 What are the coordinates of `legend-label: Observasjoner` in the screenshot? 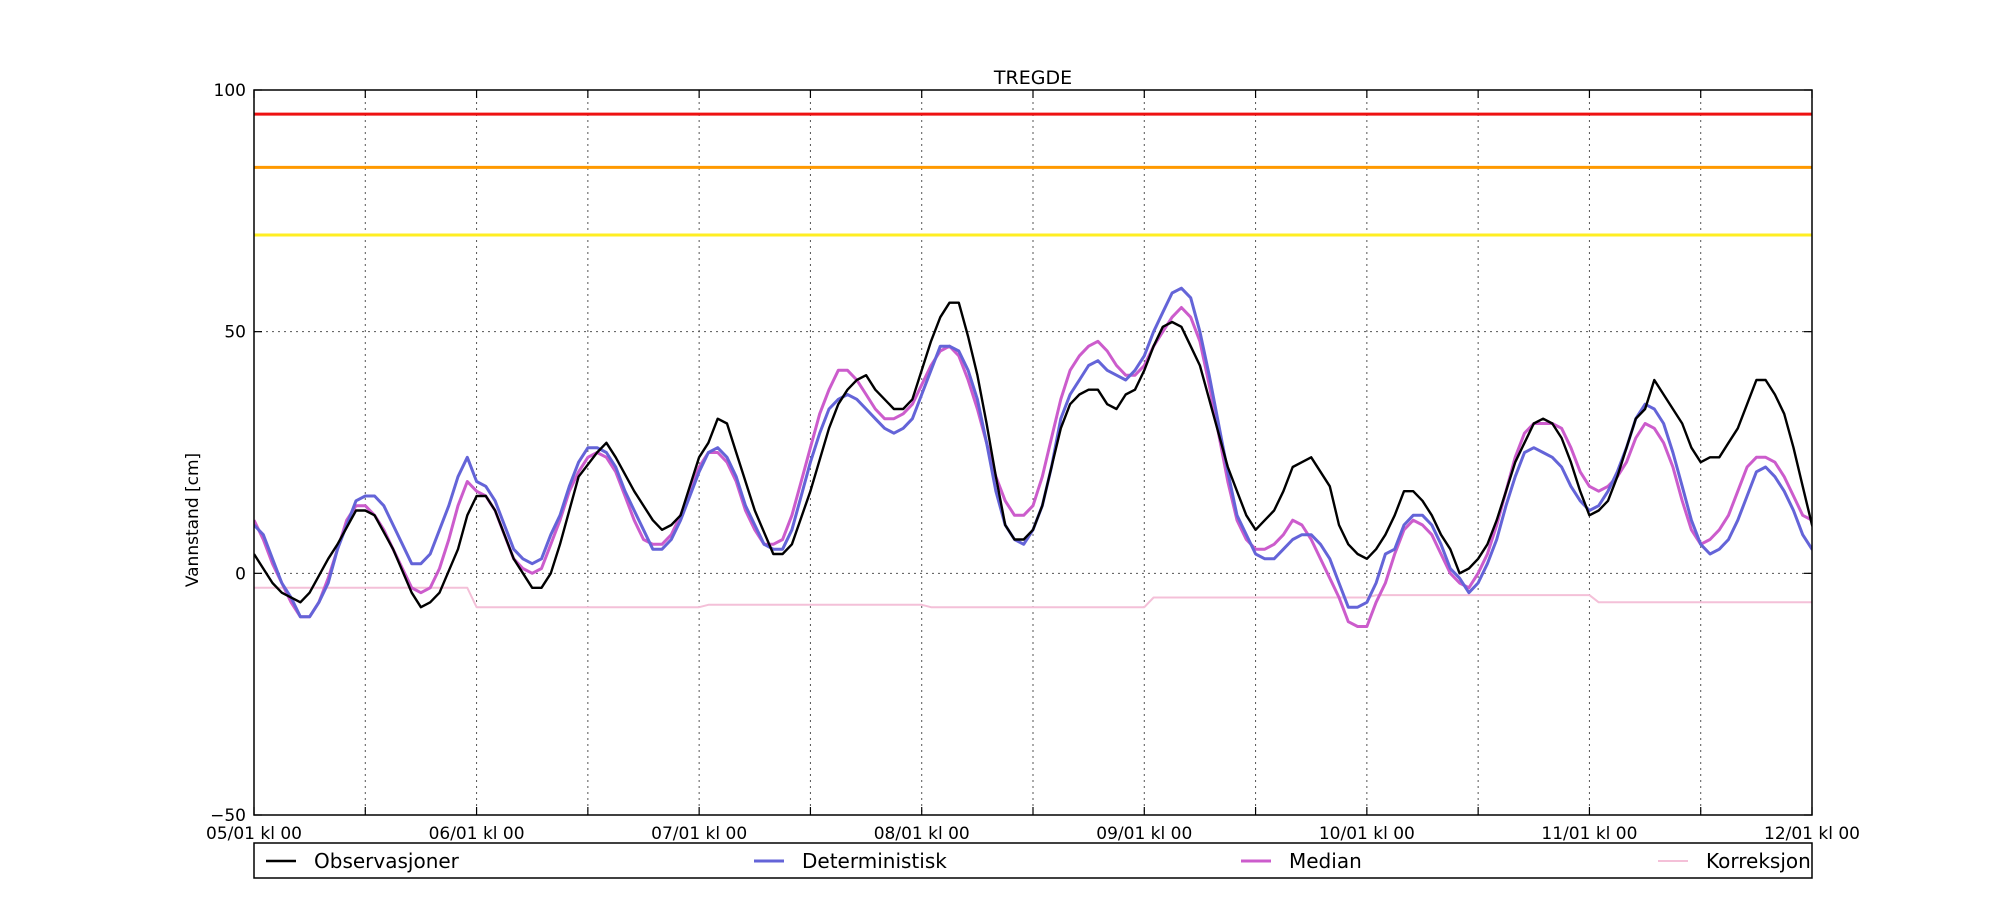 It's located at (387, 861).